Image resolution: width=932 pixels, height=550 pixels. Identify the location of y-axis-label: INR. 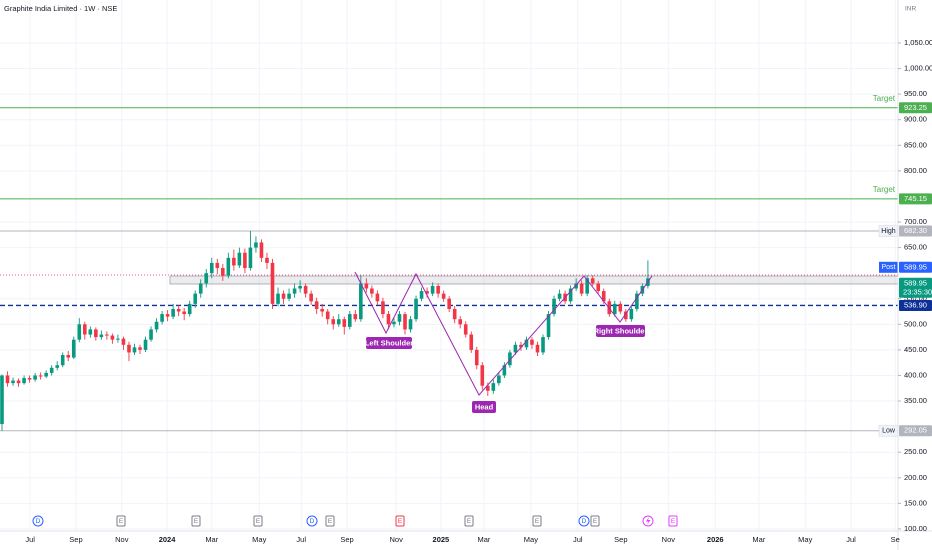
(911, 9).